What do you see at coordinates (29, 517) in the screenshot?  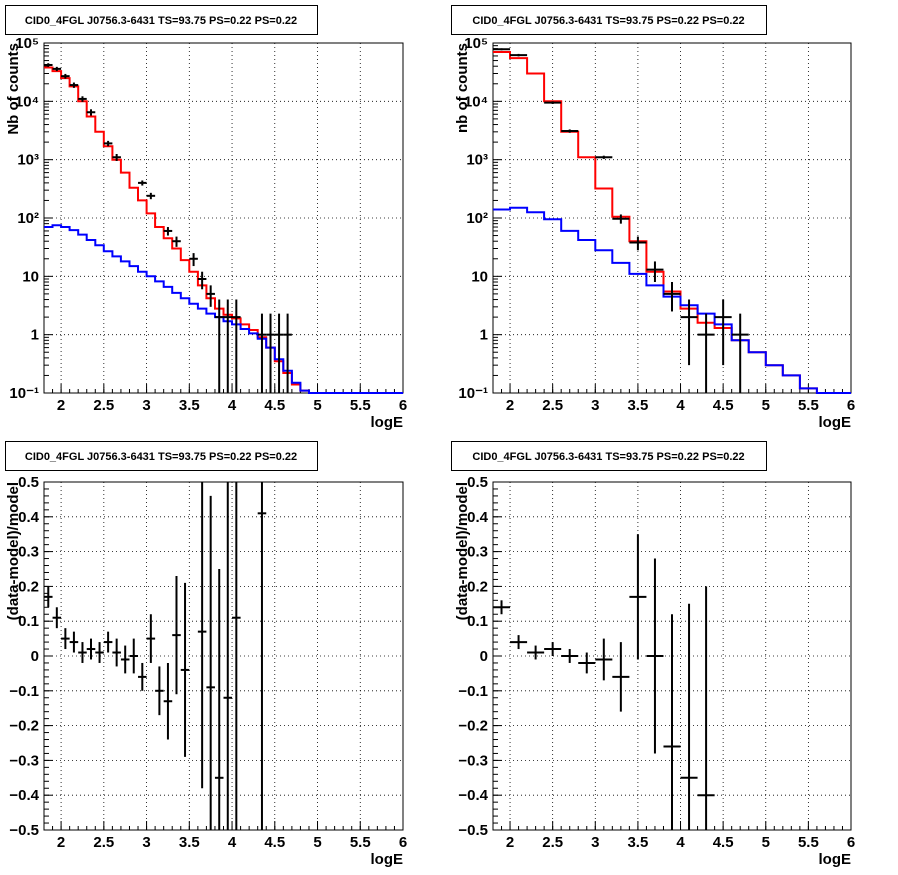 I see `y-tick-label: 0.4` at bounding box center [29, 517].